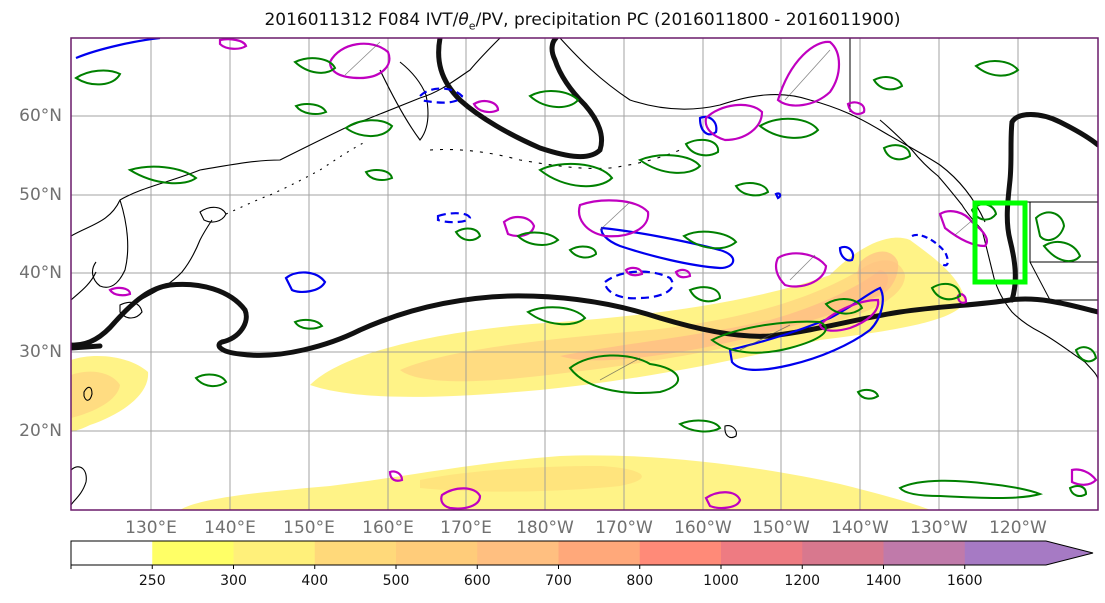  I want to click on coast-us-west, so click(1011, 281).